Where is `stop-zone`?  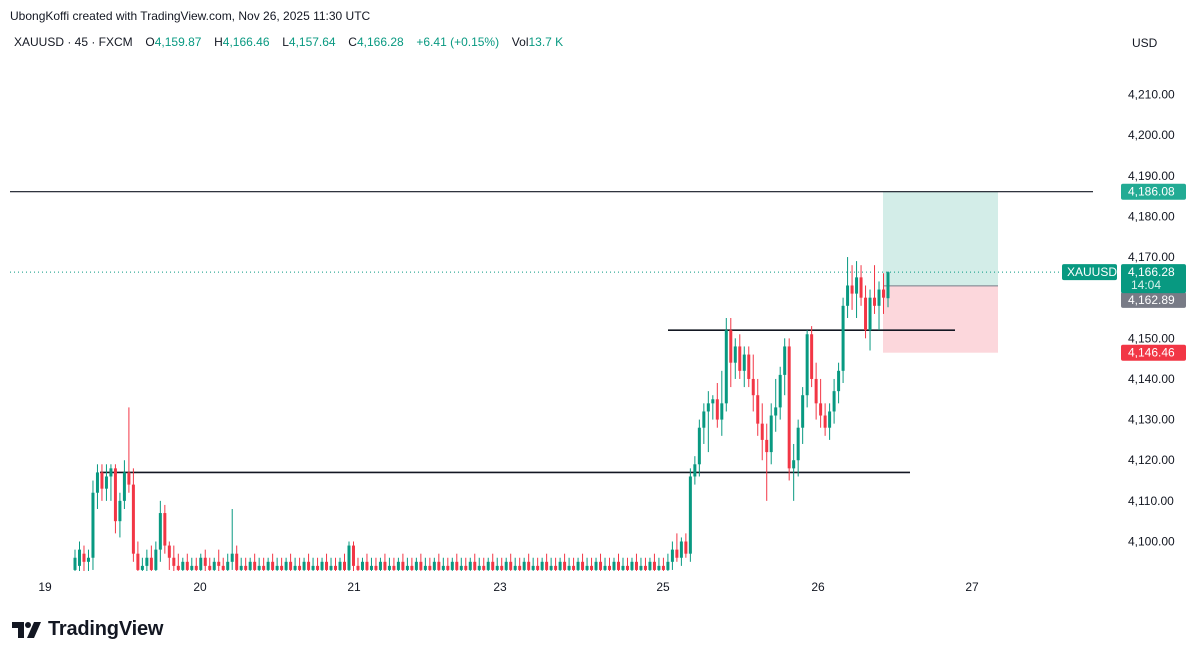 stop-zone is located at coordinates (940, 319).